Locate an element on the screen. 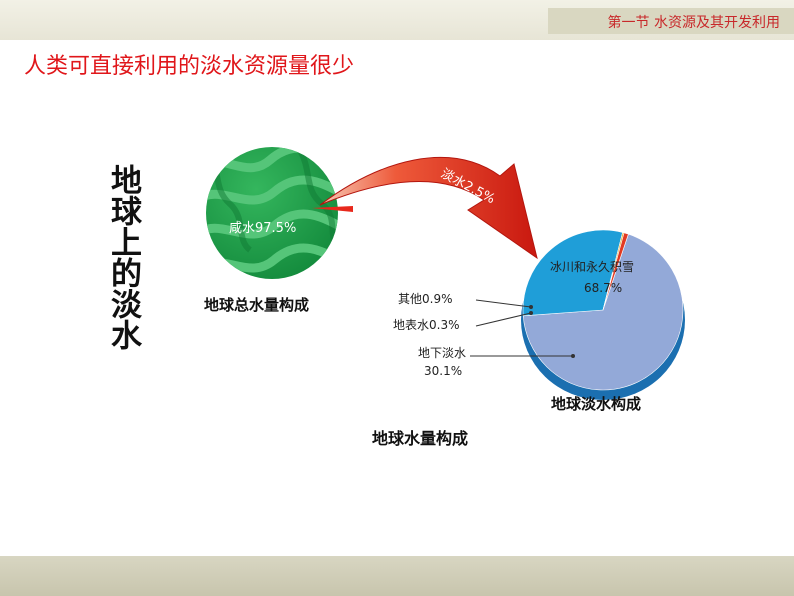  surface-label: 地表水0.3% is located at coordinates (426, 325).